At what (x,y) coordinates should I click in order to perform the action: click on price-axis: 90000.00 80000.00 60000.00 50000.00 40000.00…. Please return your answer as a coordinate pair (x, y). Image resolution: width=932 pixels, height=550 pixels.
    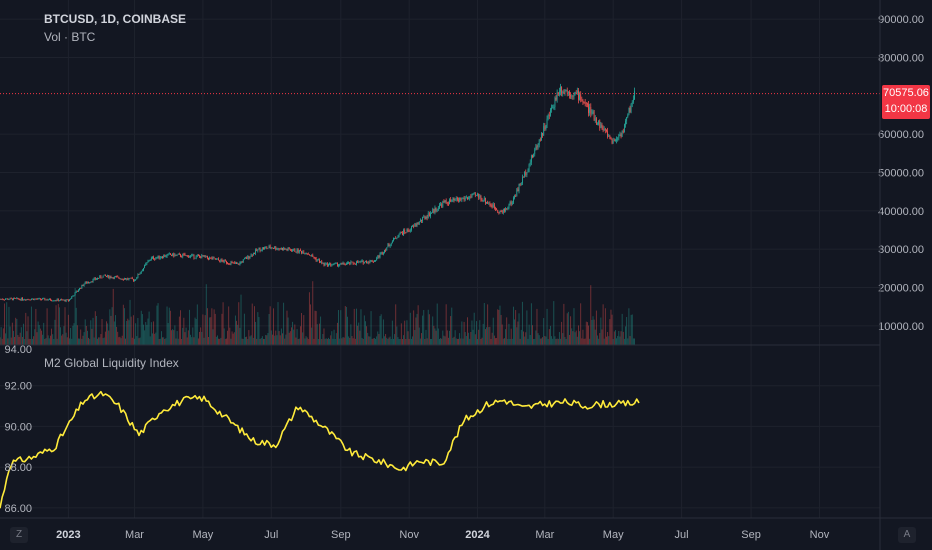
    Looking at the image, I should click on (901, 173).